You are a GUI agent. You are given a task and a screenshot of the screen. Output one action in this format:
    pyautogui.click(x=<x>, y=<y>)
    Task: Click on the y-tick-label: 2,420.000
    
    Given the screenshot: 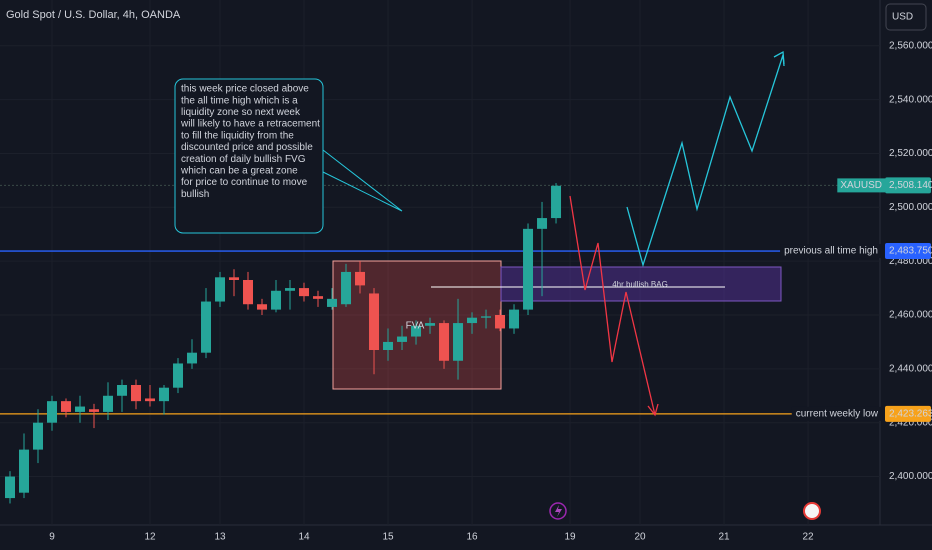 What is the action you would take?
    pyautogui.click(x=910, y=422)
    